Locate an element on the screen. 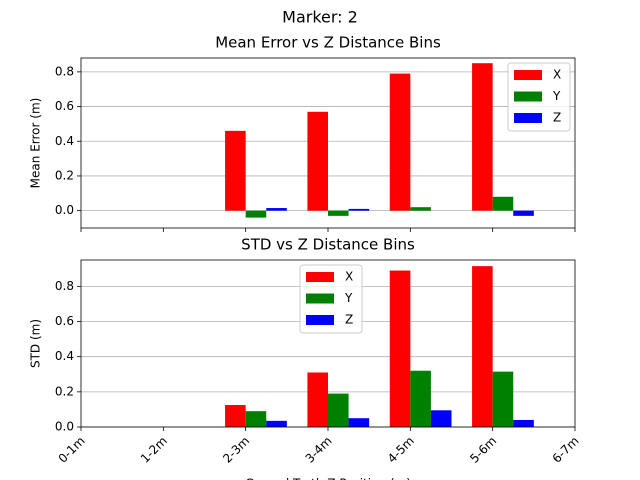 The height and width of the screenshot is (480, 640). figure-title: Marker: 2 is located at coordinates (320, 17).